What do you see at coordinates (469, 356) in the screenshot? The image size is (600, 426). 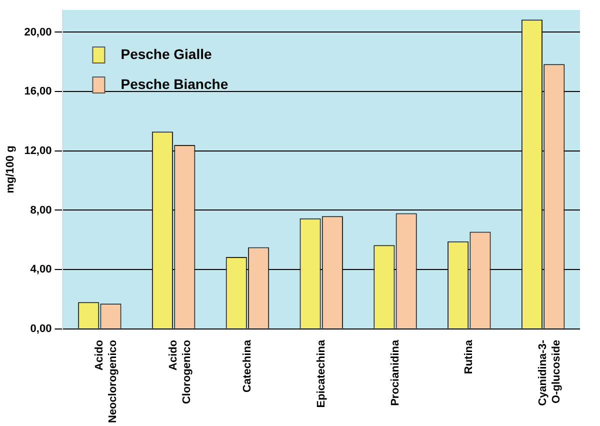 I see `x-tick-label: Rutina` at bounding box center [469, 356].